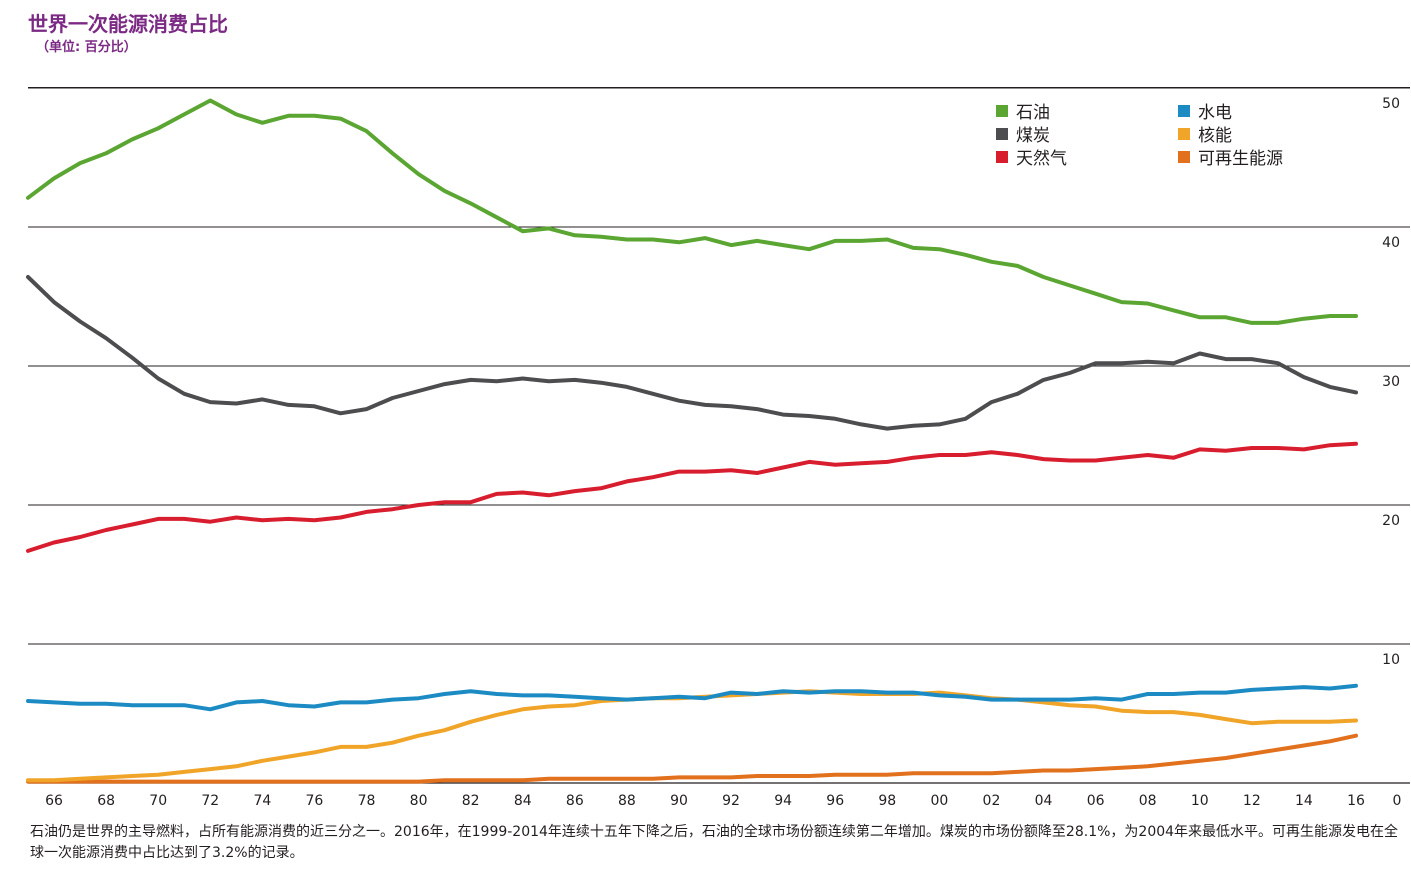 The height and width of the screenshot is (873, 1411). Describe the element at coordinates (783, 801) in the screenshot. I see `x-tick-label: 94` at that location.